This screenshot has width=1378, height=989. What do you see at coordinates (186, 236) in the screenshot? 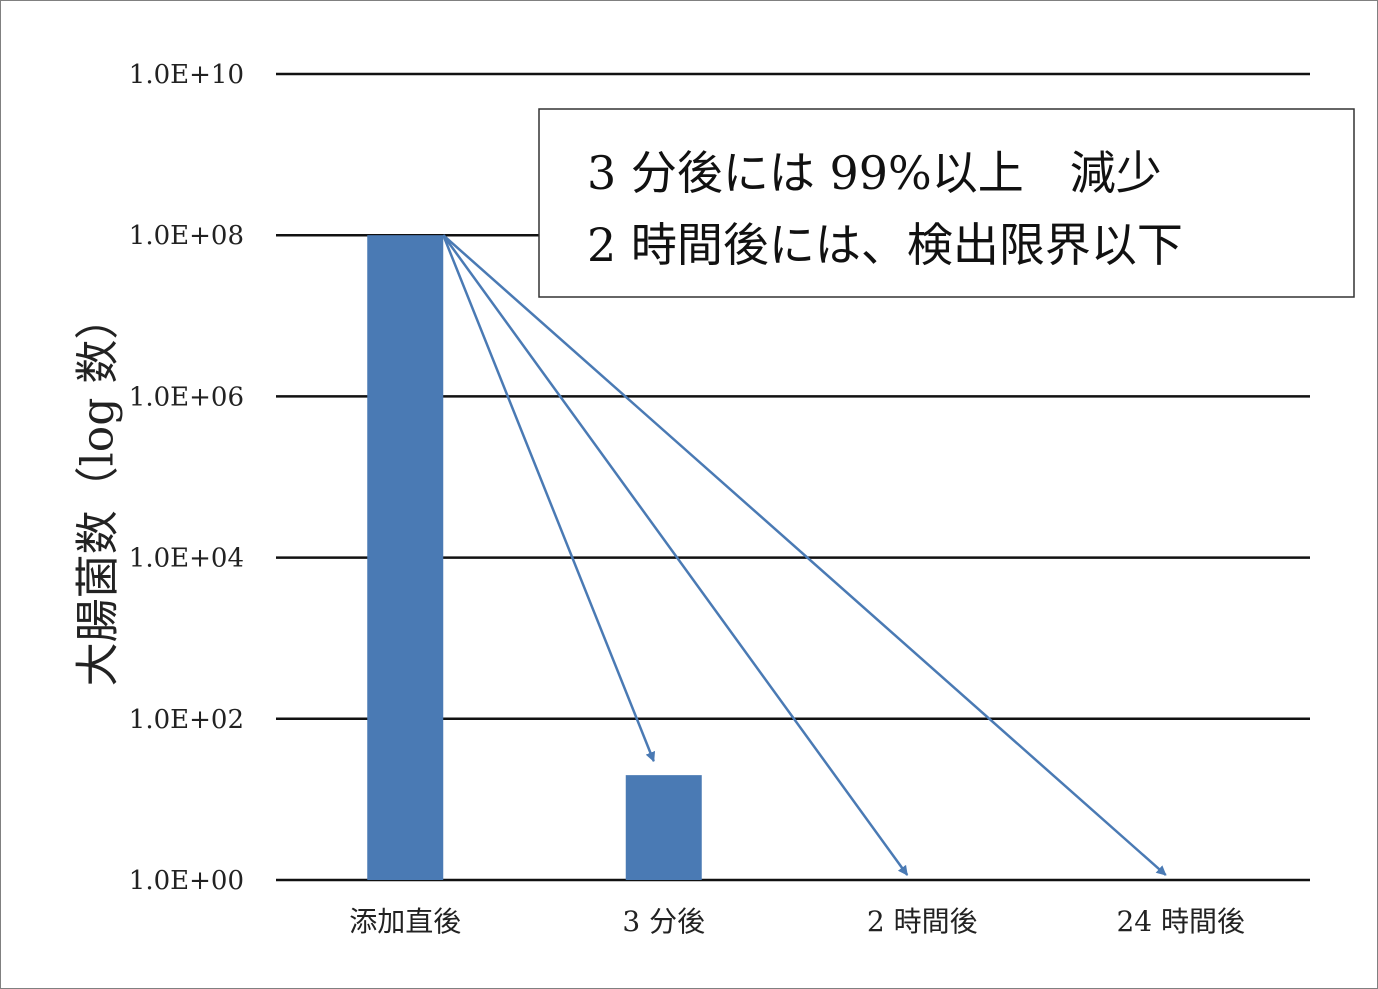
I see `y-tick-label-4: 1.0E+08` at bounding box center [186, 236].